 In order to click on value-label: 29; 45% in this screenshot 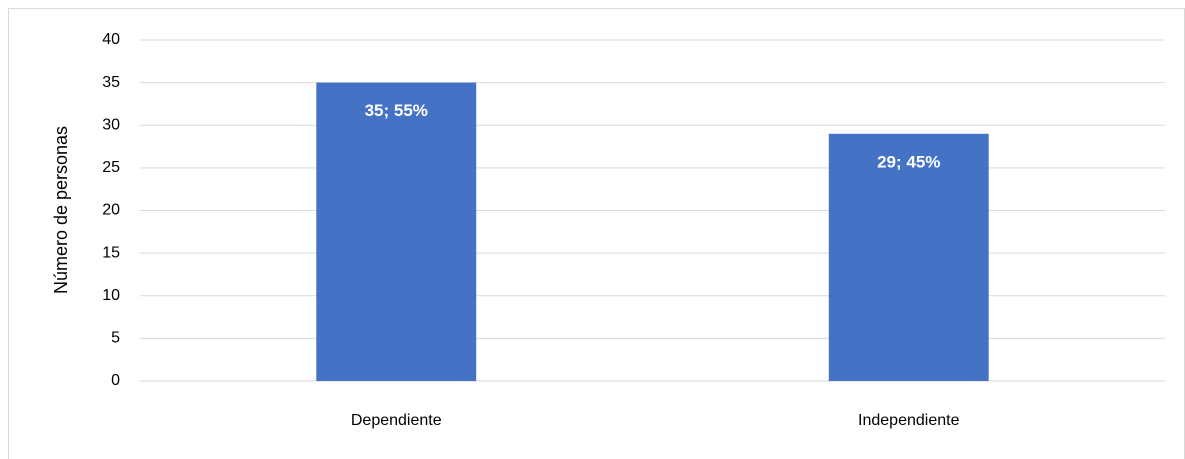, I will do `click(908, 161)`.